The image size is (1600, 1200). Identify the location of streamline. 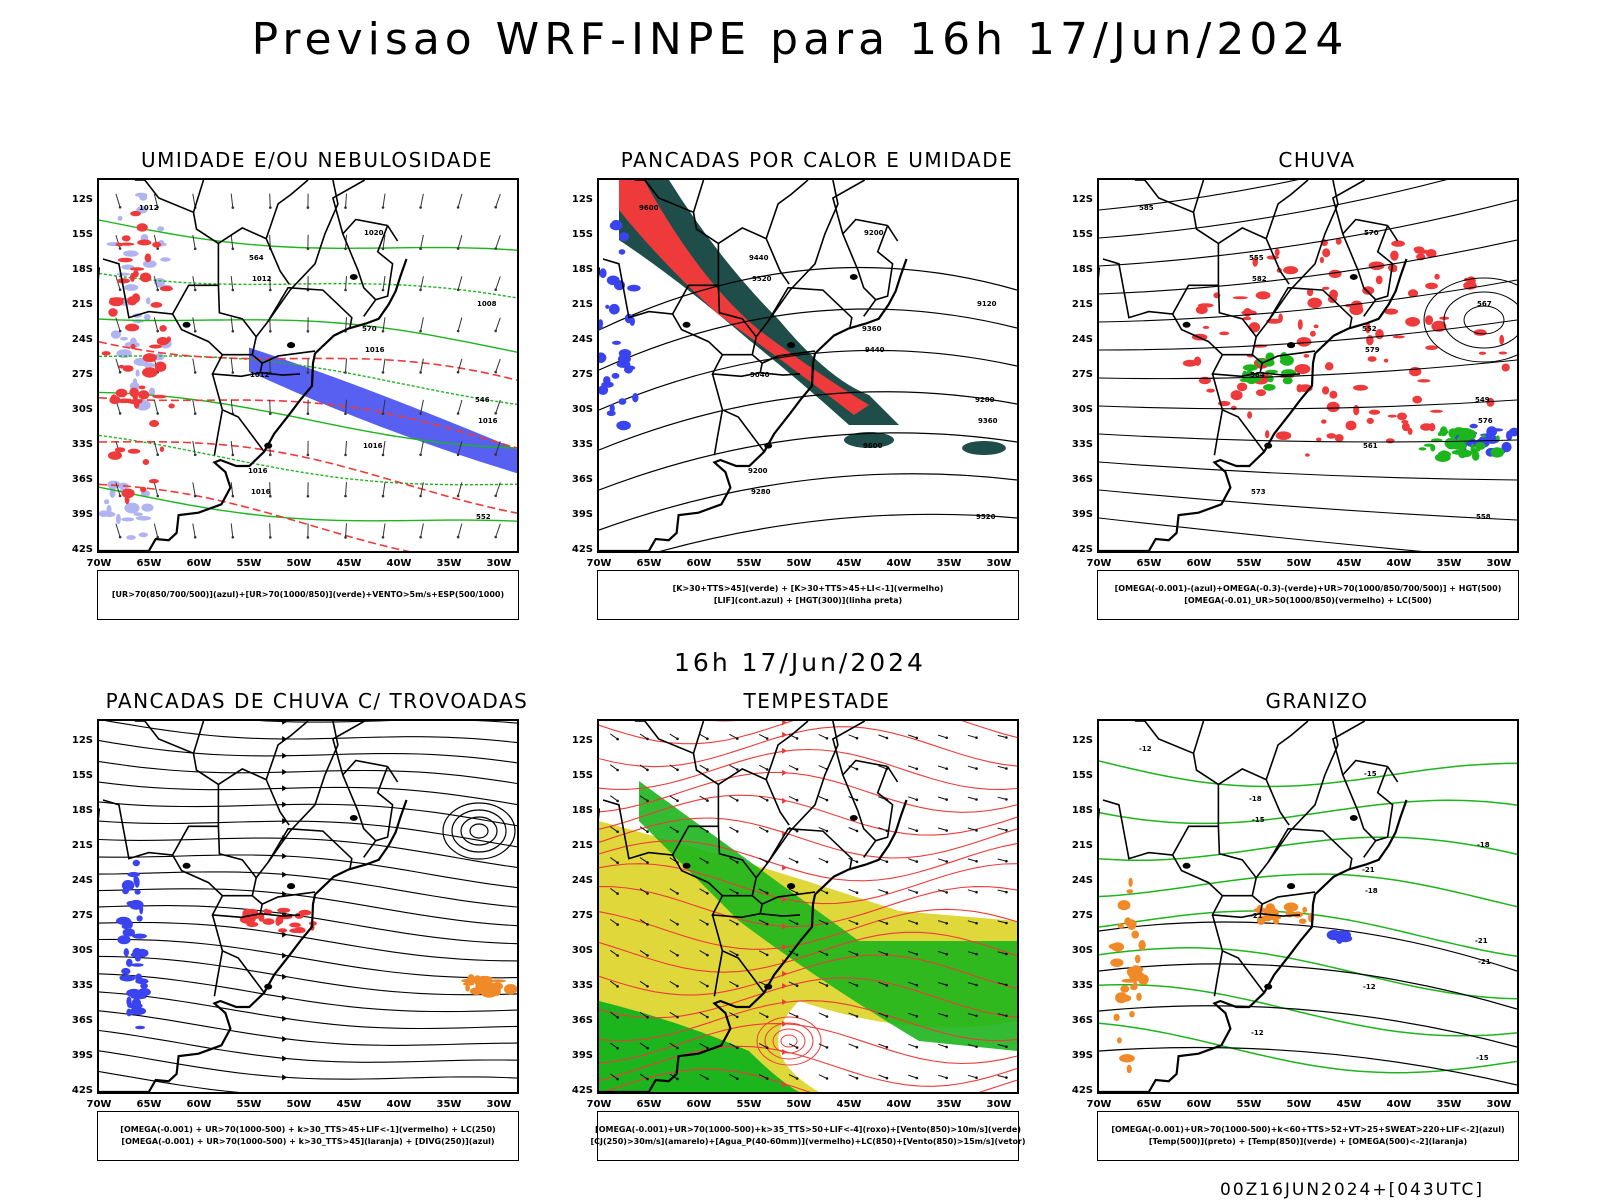
(308, 1046).